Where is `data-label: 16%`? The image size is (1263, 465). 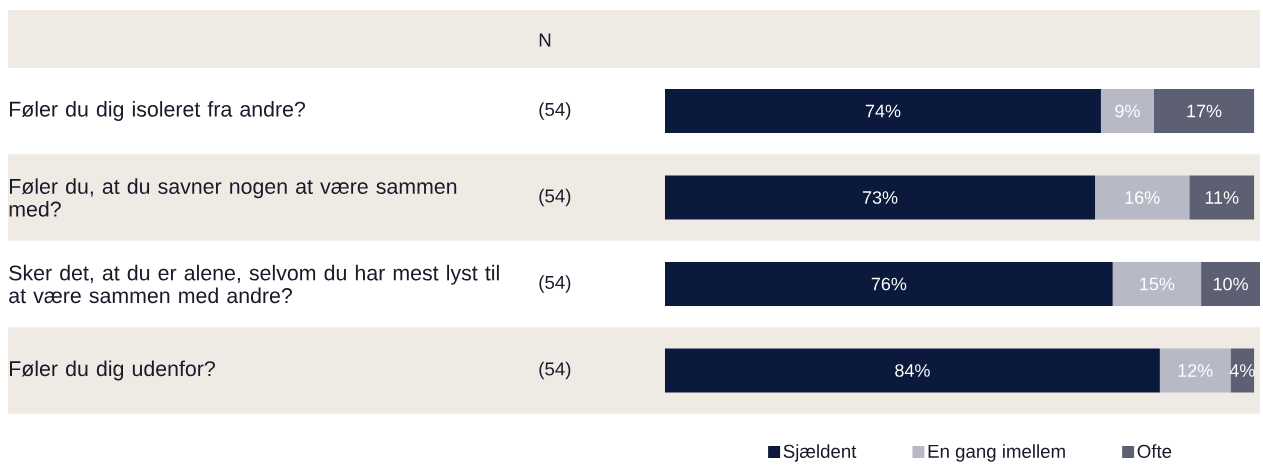 data-label: 16% is located at coordinates (1142, 197).